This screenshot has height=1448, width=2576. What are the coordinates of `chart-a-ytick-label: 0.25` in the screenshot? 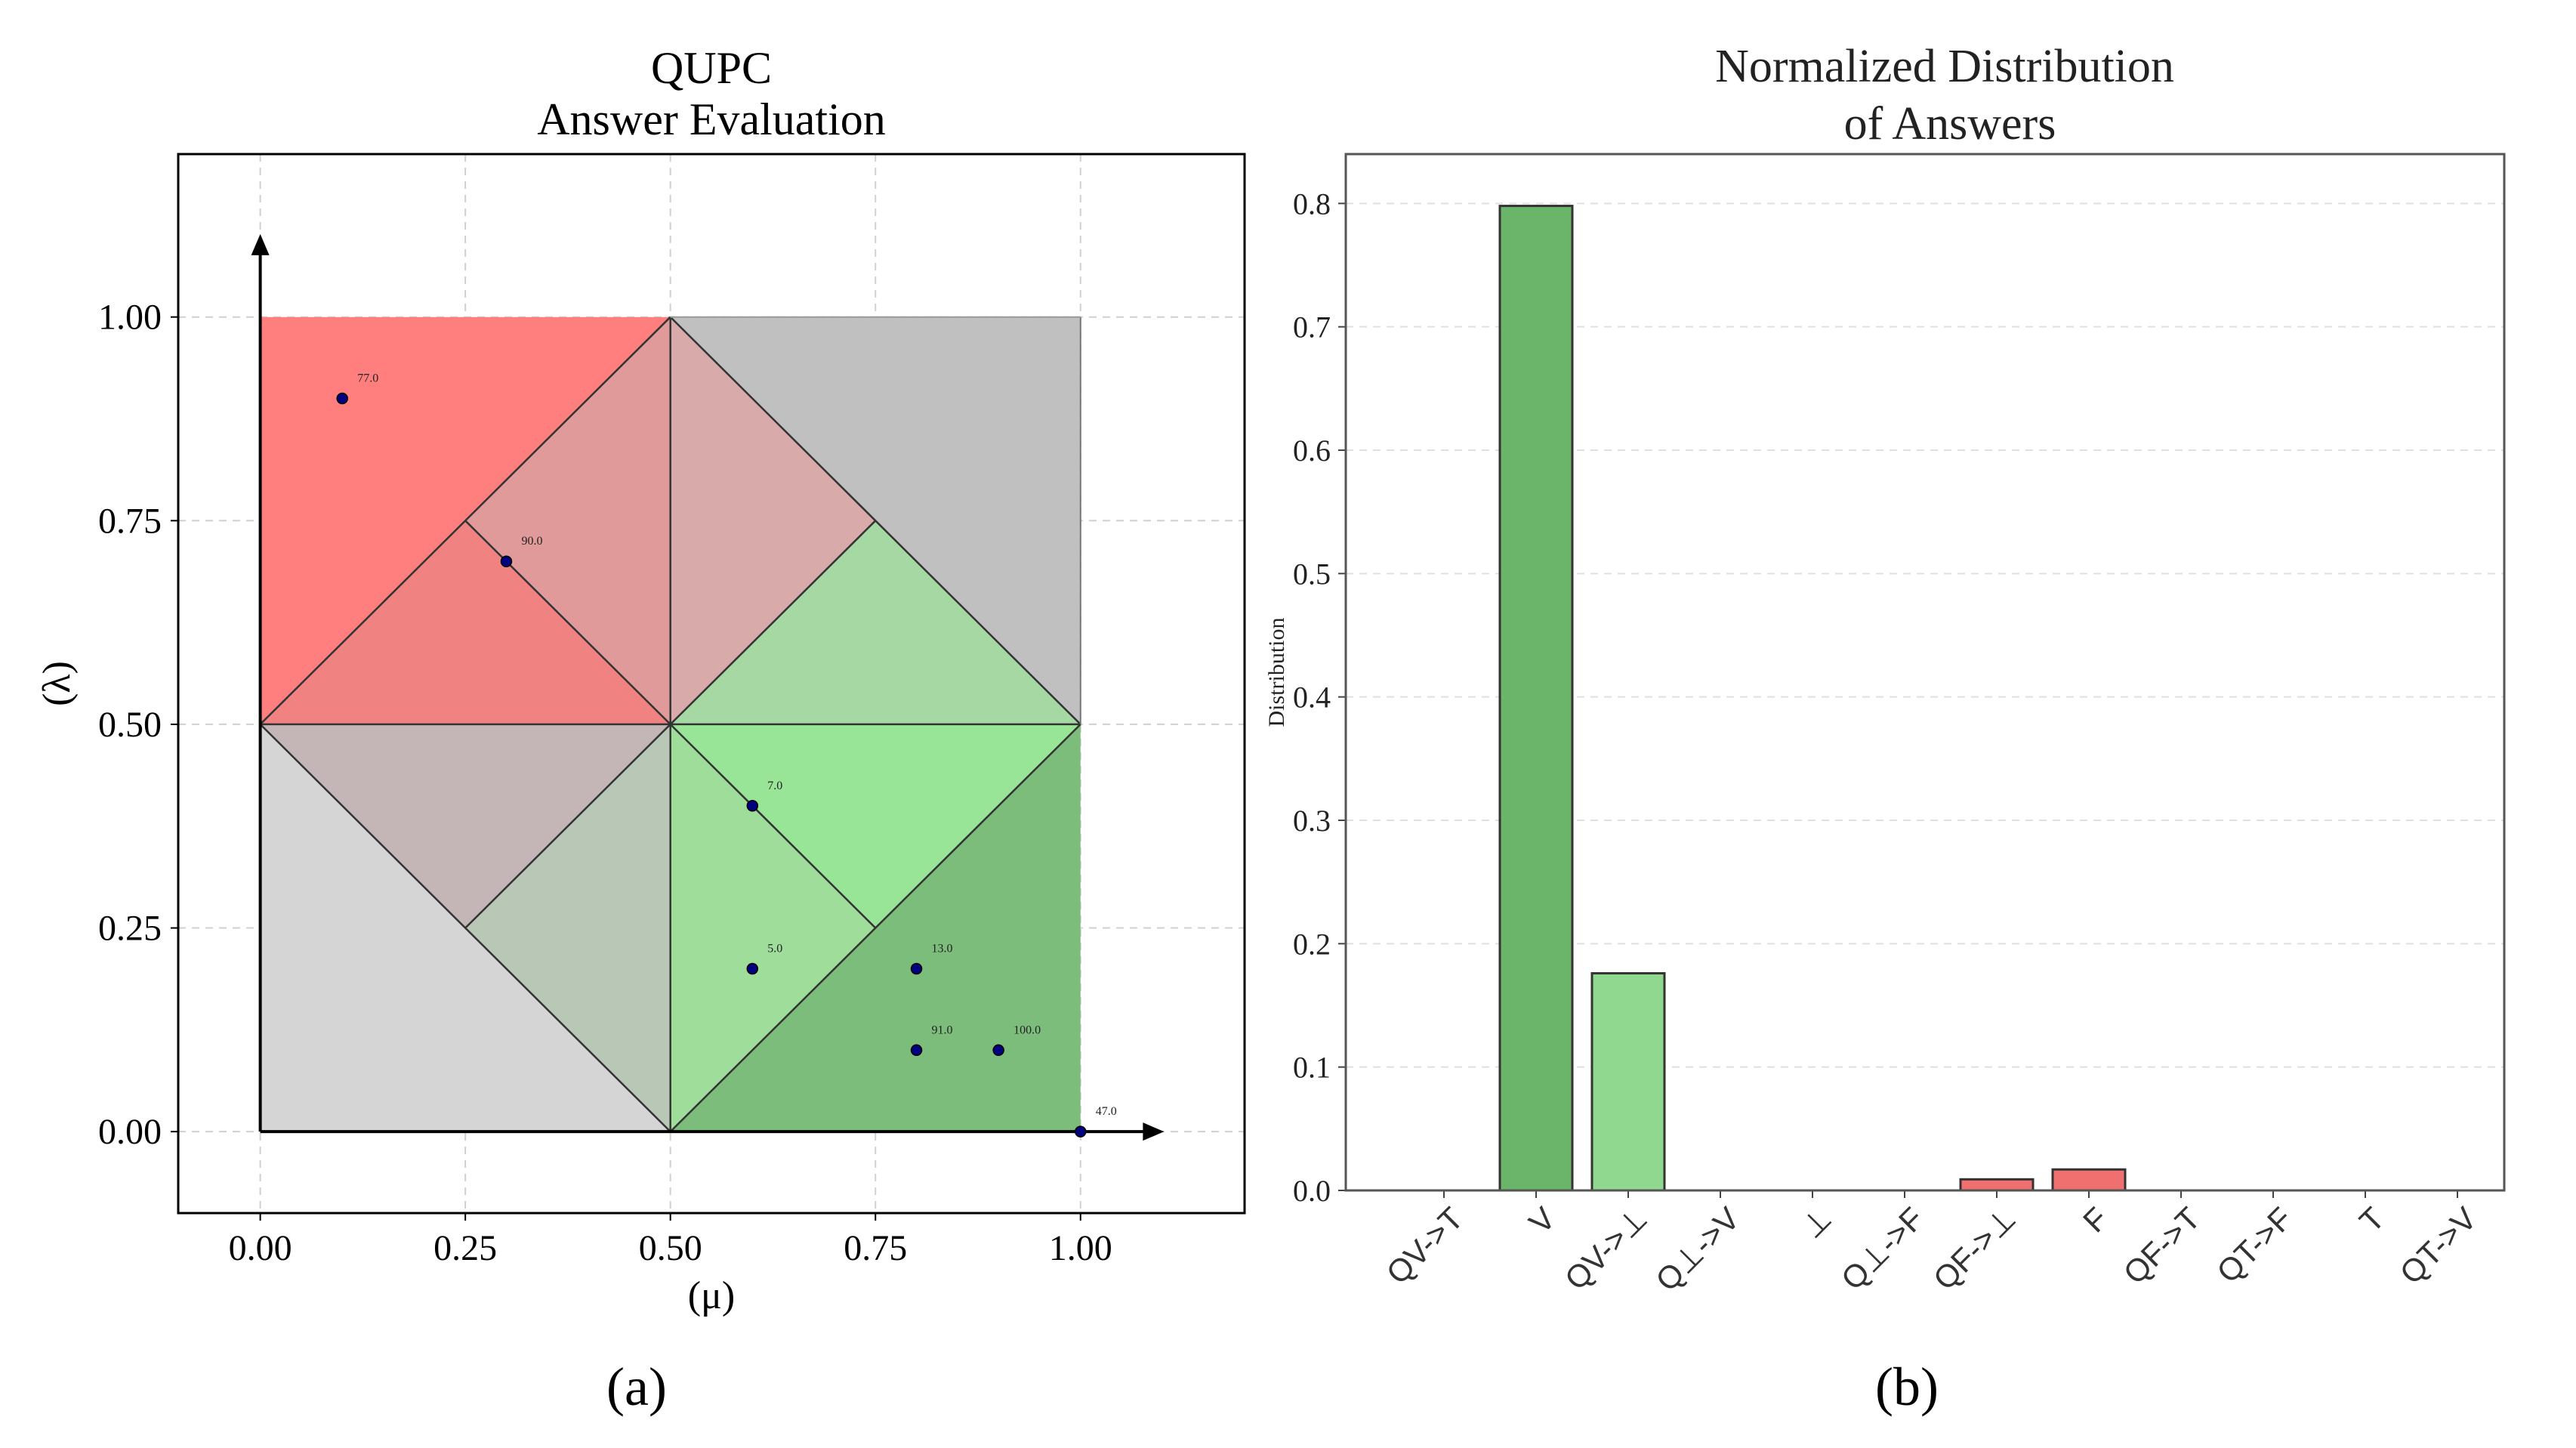 It's located at (130, 929).